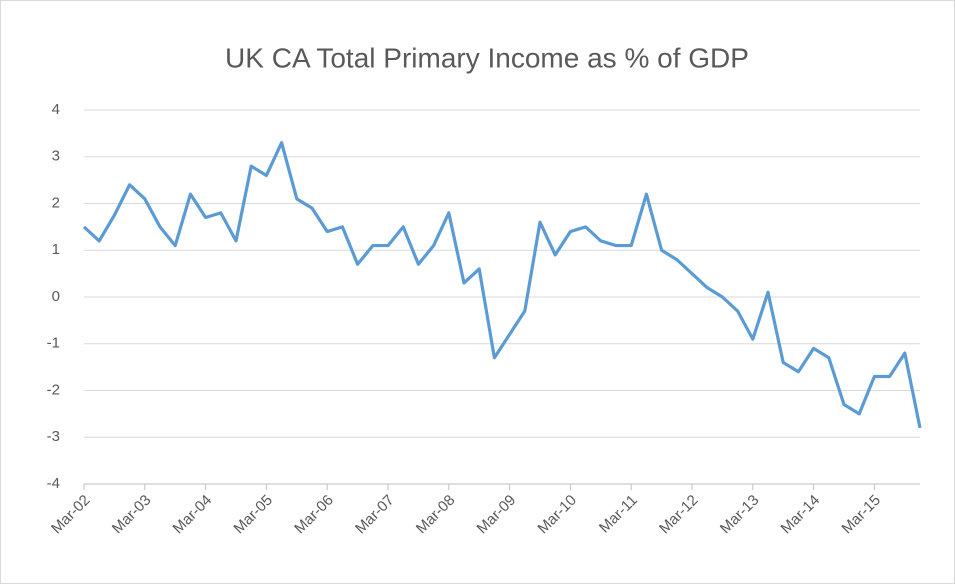  I want to click on chart-title: UK CA Total Primary Income as % of GDP, so click(487, 57).